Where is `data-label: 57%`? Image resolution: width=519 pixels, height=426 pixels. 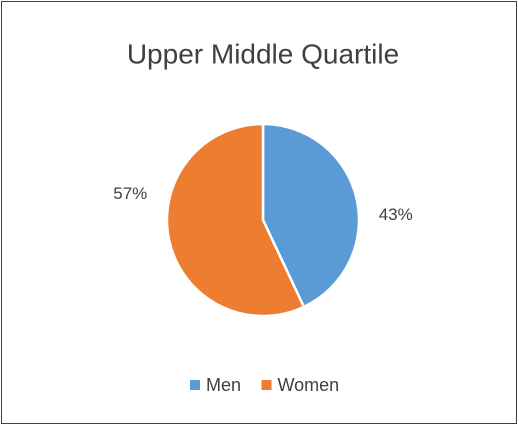 data-label: 57% is located at coordinates (130, 193).